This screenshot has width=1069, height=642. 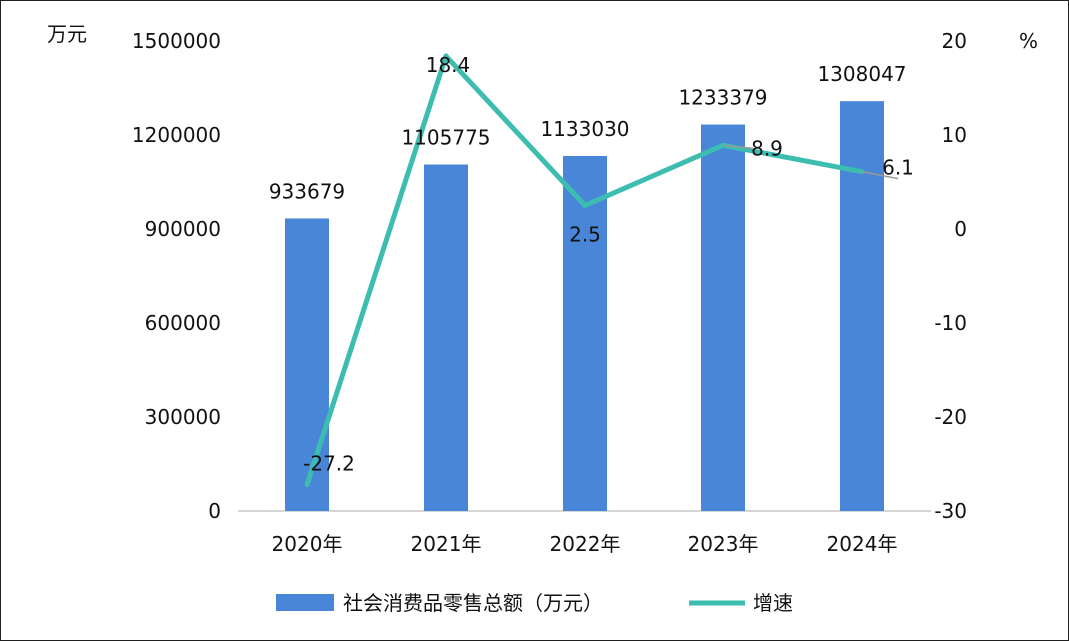 What do you see at coordinates (473, 603) in the screenshot?
I see `legend-bar-label: 社会消费品零售总额（万元）` at bounding box center [473, 603].